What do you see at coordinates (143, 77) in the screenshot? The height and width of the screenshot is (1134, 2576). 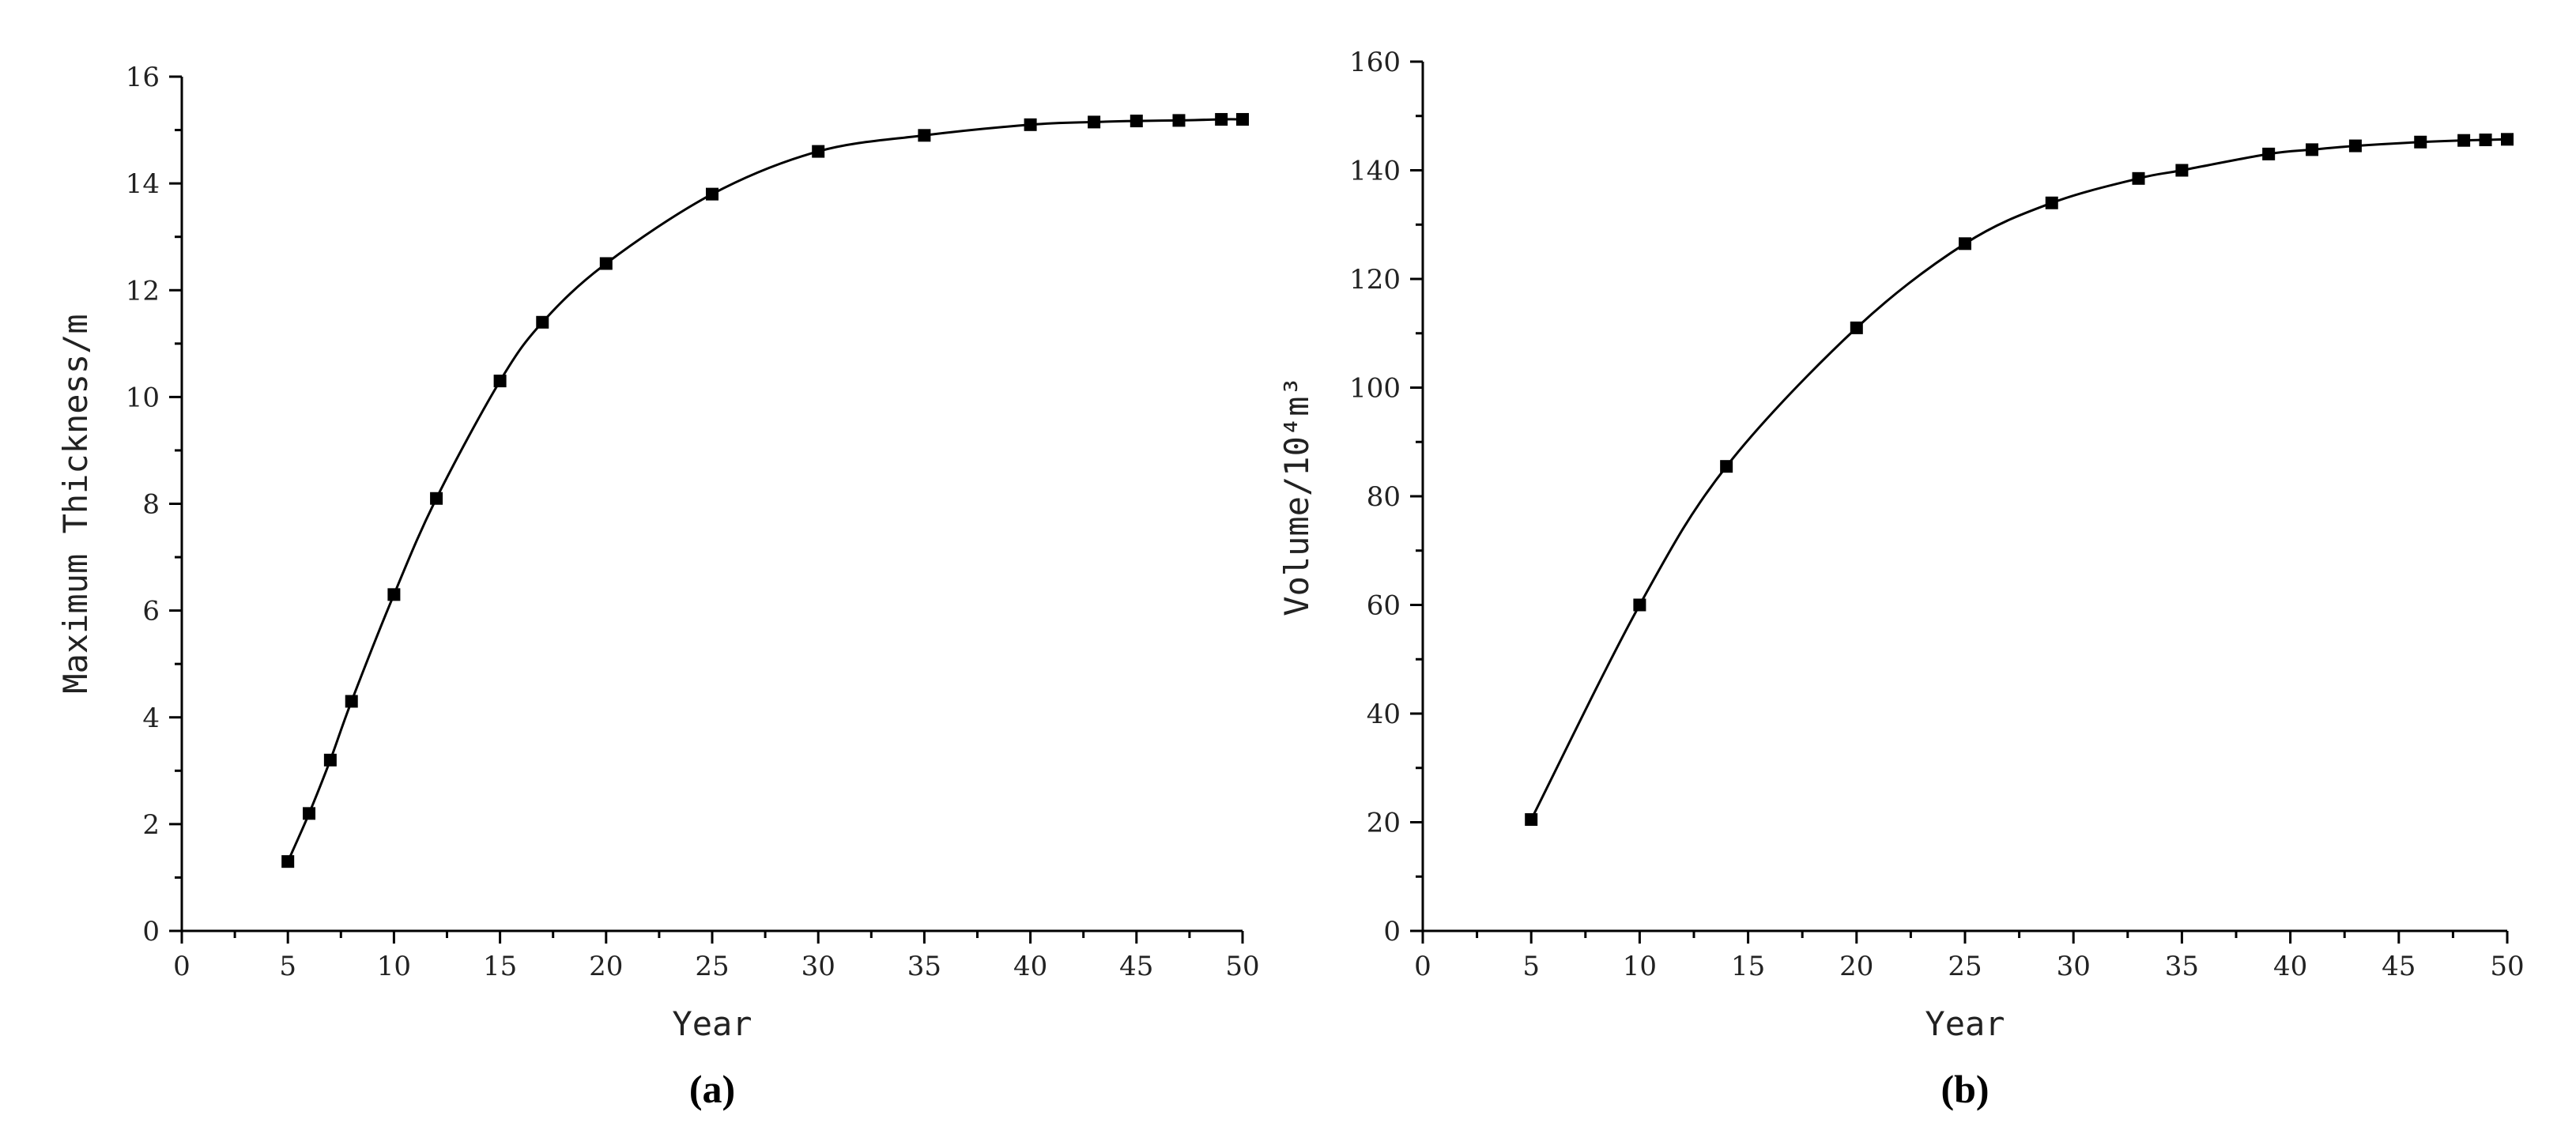 I see `y-tick-label: 16` at bounding box center [143, 77].